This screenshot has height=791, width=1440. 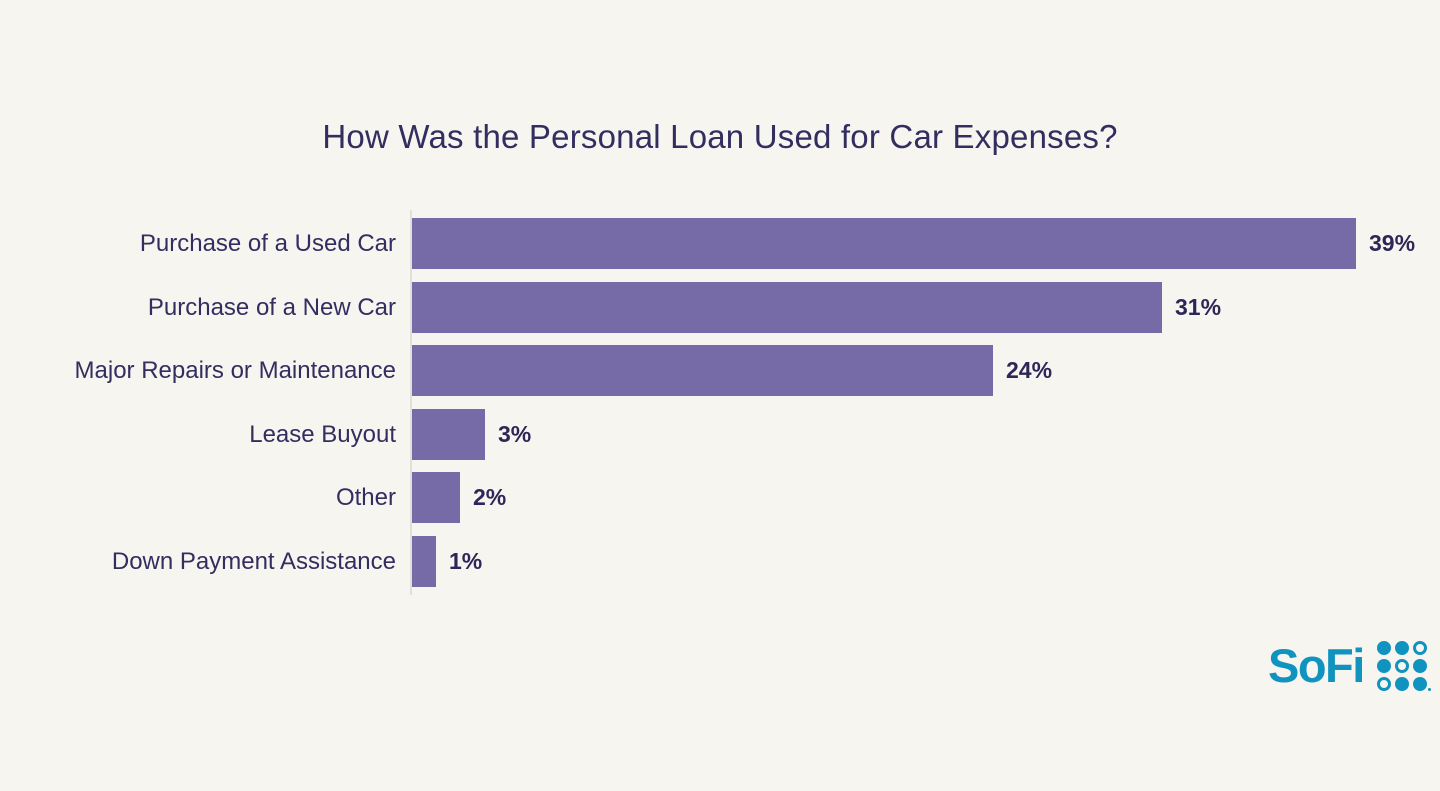 I want to click on value-label: 1%, so click(x=466, y=560).